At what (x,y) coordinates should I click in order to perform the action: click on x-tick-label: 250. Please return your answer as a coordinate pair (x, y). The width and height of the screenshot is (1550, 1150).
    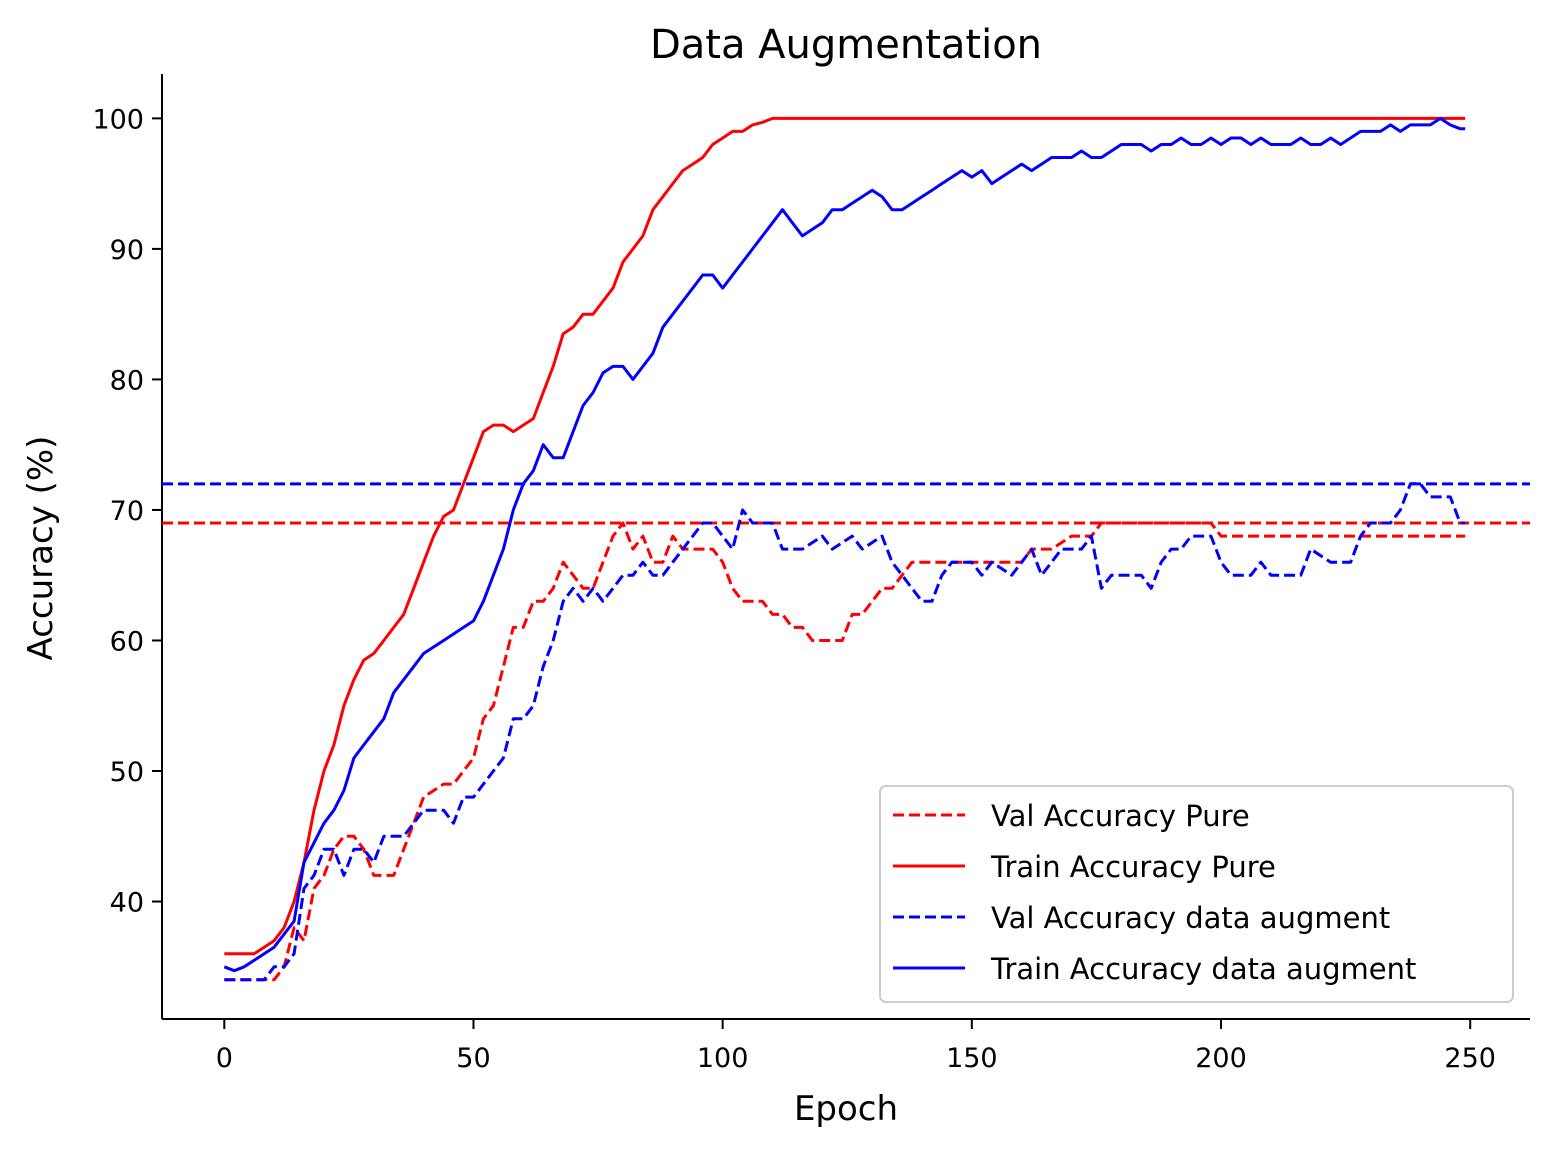
    Looking at the image, I should click on (1470, 1058).